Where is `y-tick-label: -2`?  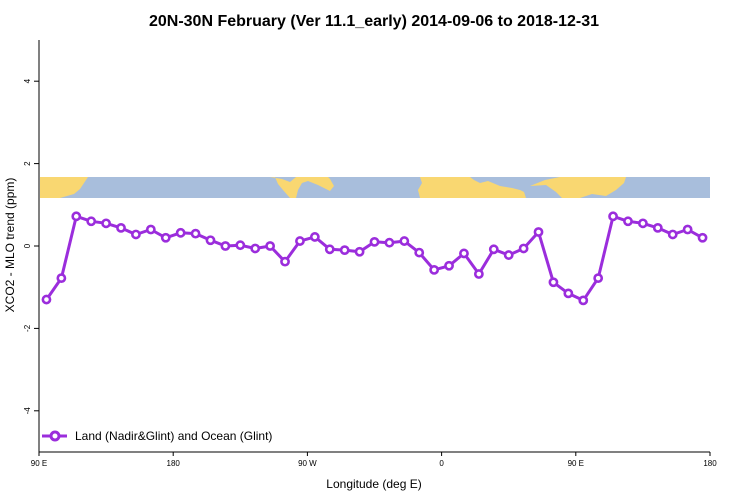
y-tick-label: -2 is located at coordinates (27, 328).